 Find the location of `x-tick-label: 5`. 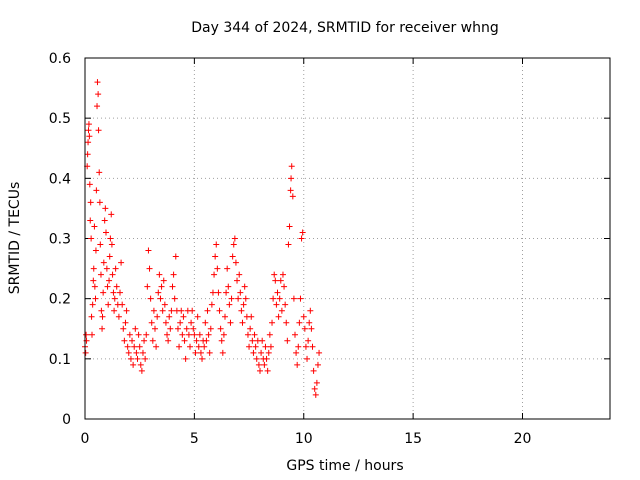

x-tick-label: 5 is located at coordinates (194, 439).